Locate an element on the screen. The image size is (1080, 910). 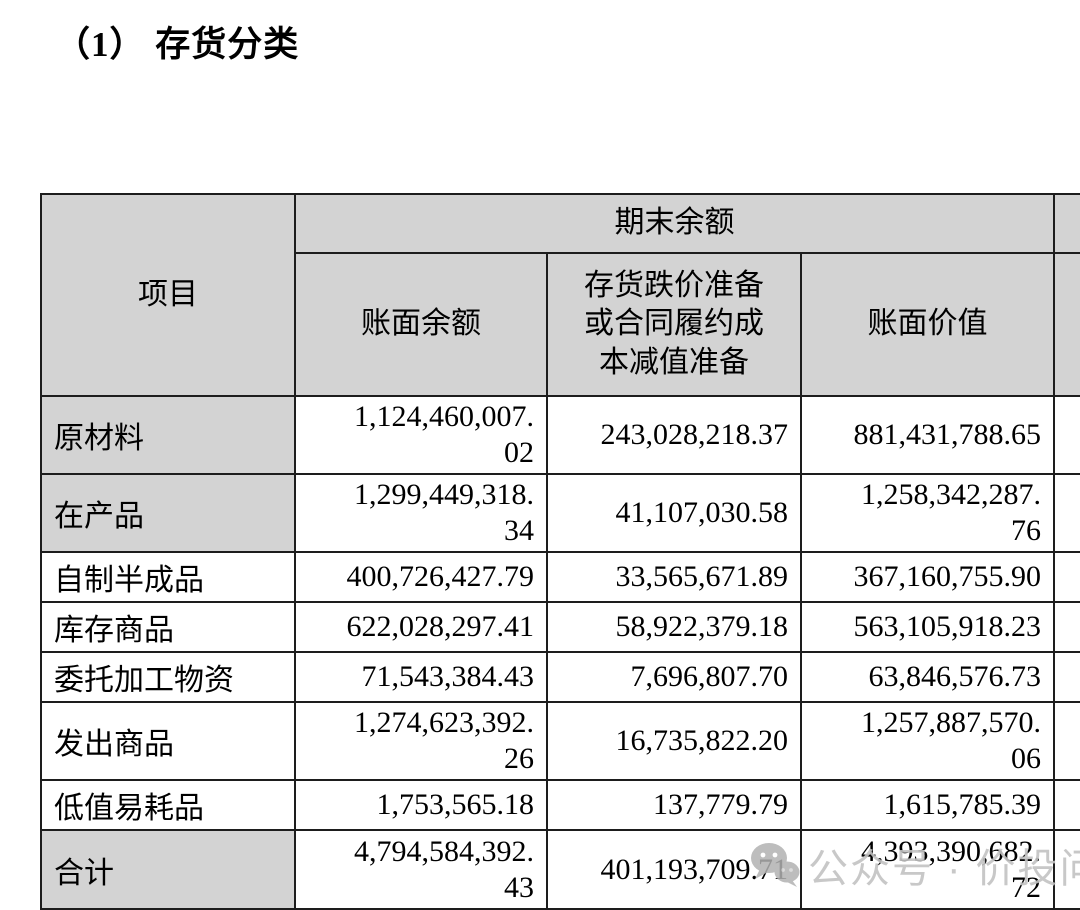
col-header-item: 项目 is located at coordinates (168, 295).